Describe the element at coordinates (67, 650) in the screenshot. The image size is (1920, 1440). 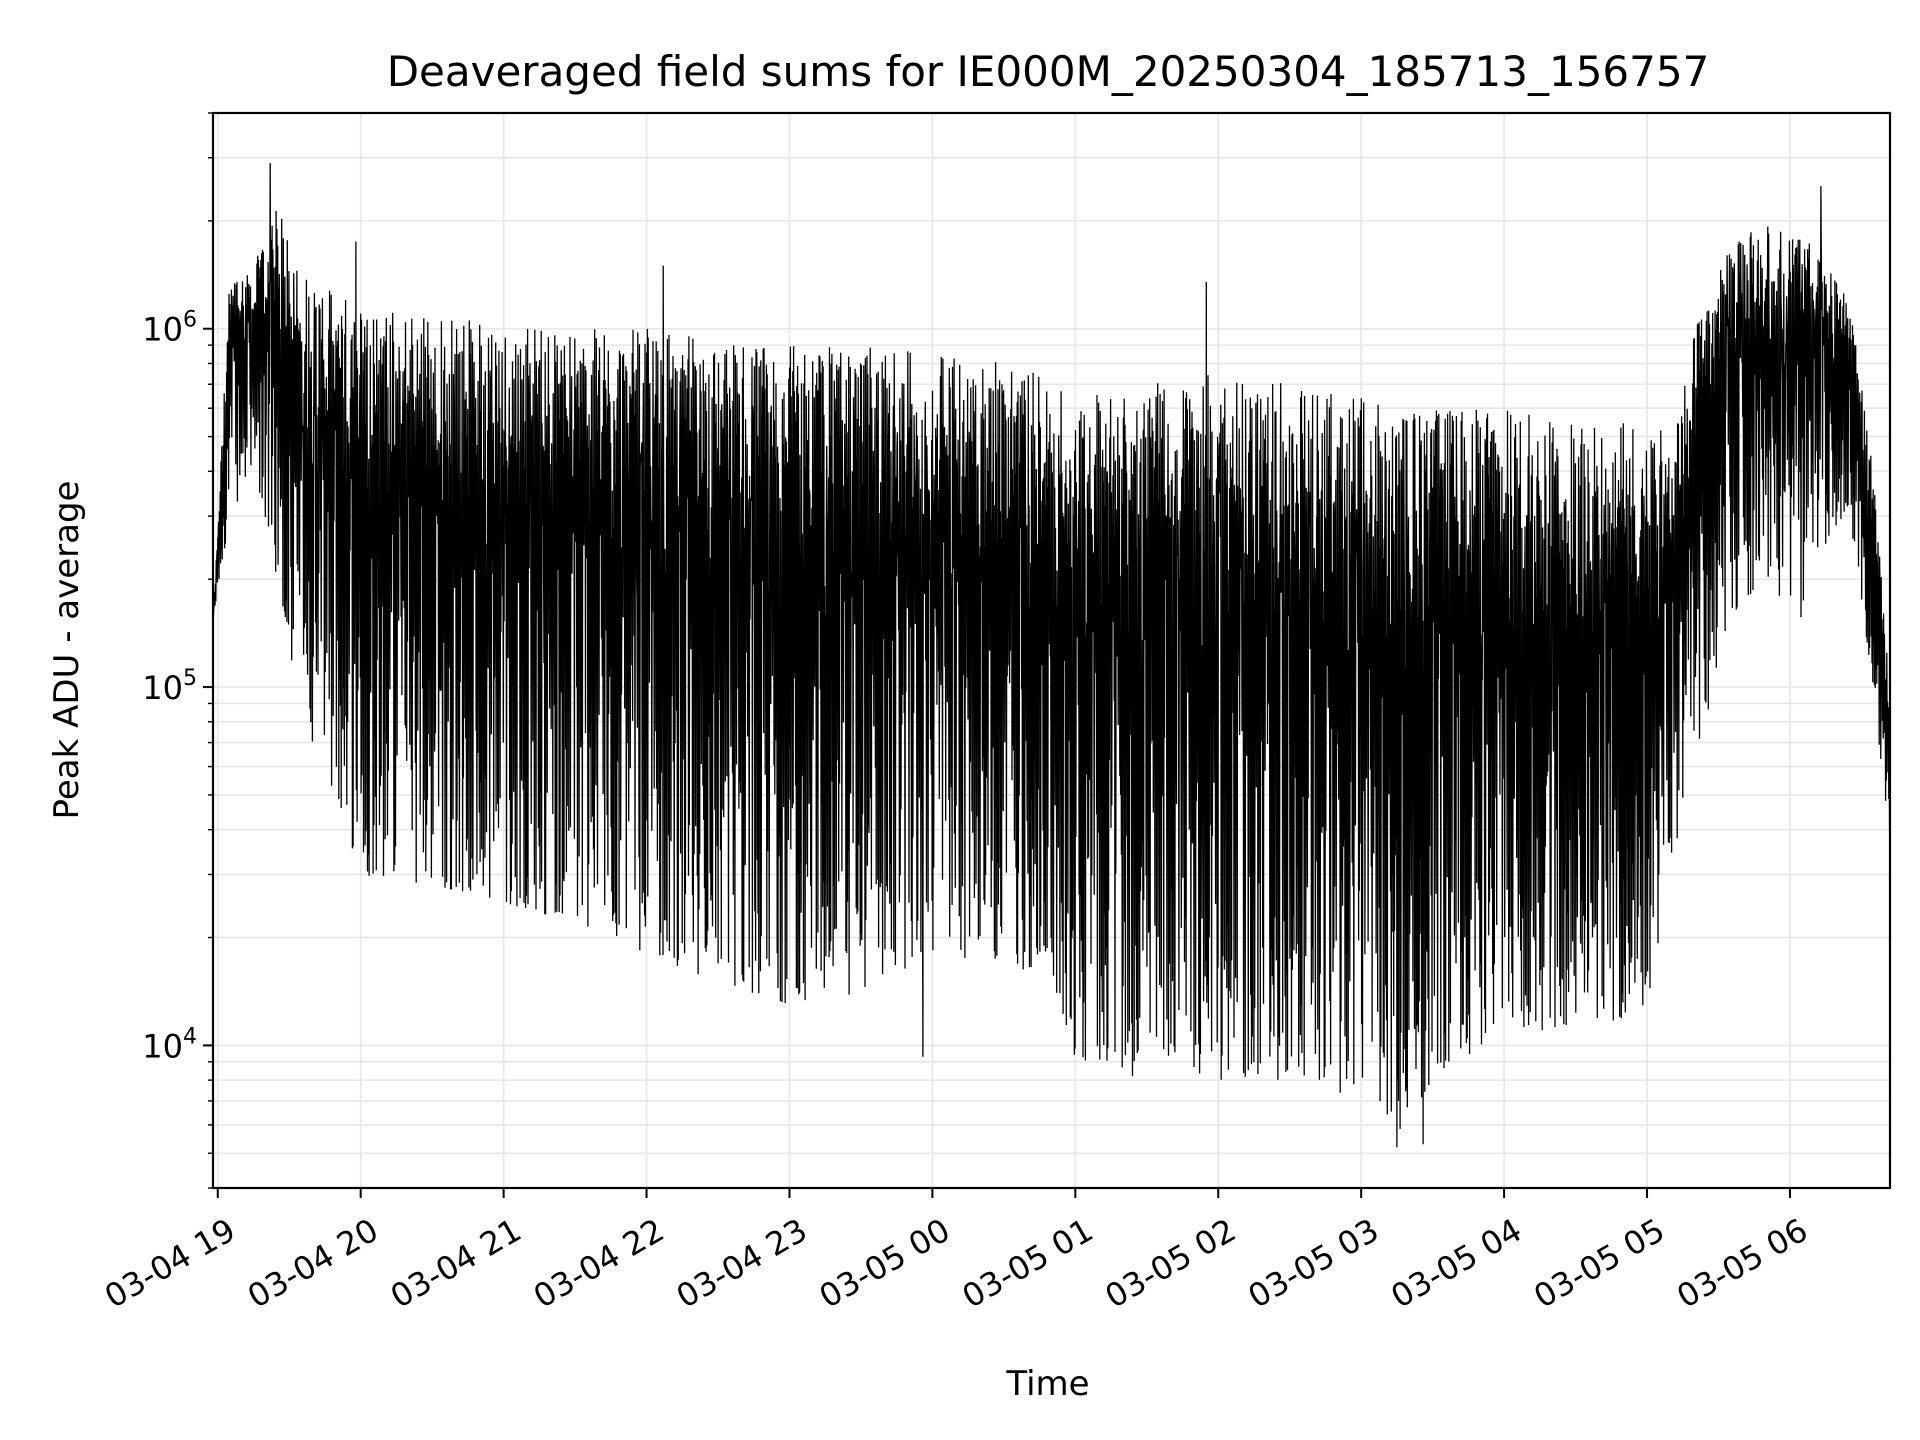
I see `y-axis-label: Peak ADU - average` at that location.